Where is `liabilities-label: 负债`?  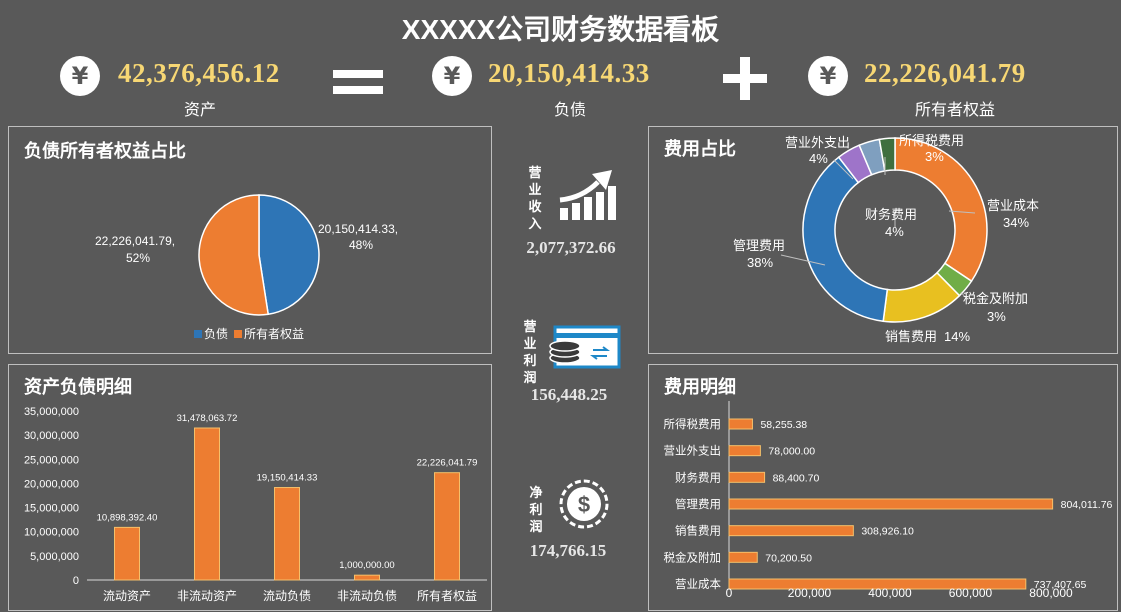 liabilities-label: 负债 is located at coordinates (569, 110).